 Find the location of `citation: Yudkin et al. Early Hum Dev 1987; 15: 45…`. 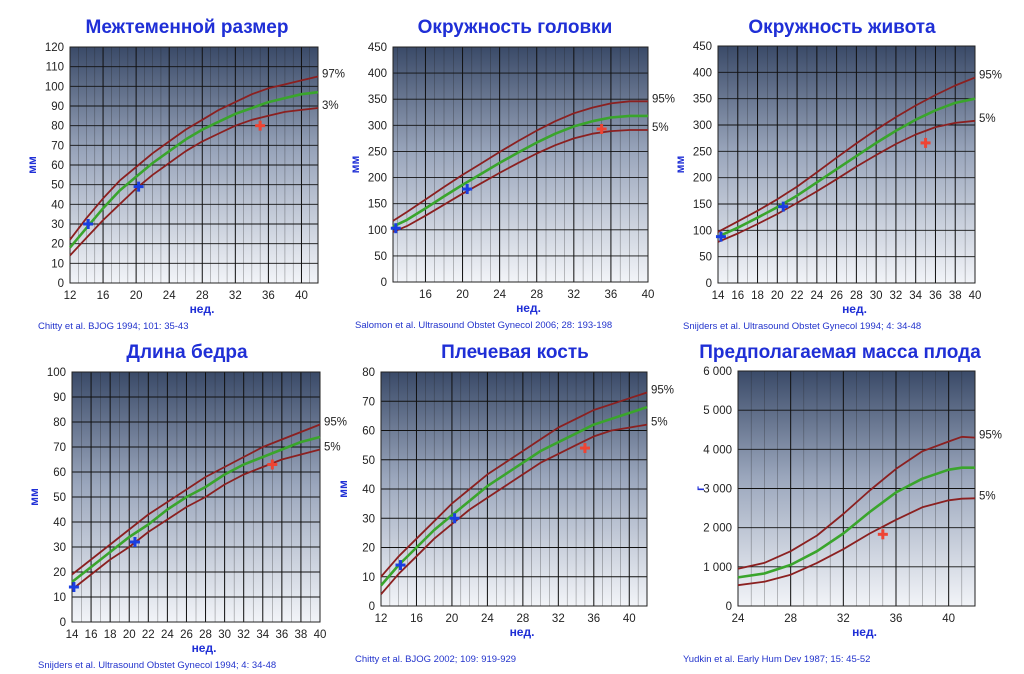

citation: Yudkin et al. Early Hum Dev 1987; 15: 45… is located at coordinates (776, 659).